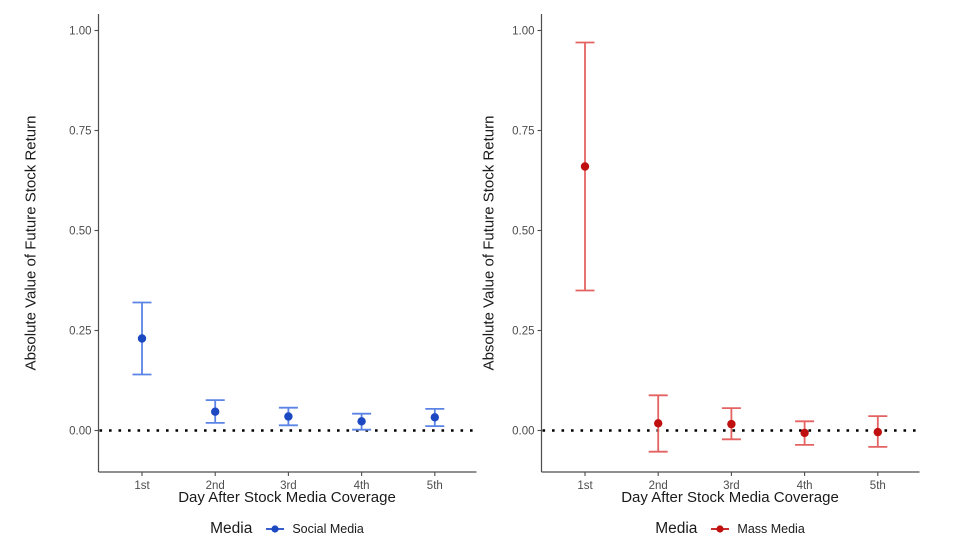 The image size is (957, 552). I want to click on pointrange-left-2nd, so click(215, 411).